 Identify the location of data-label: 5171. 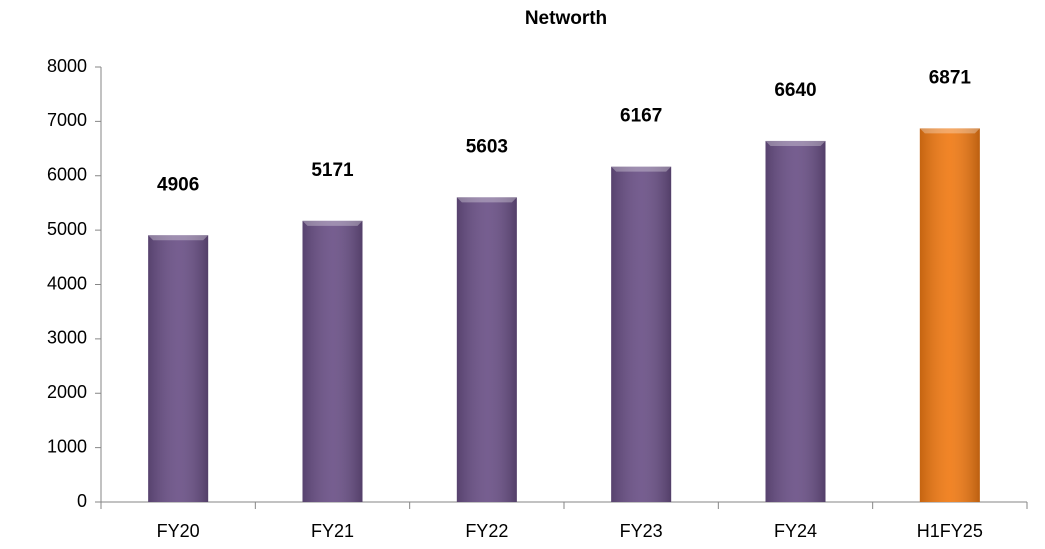
(332, 170).